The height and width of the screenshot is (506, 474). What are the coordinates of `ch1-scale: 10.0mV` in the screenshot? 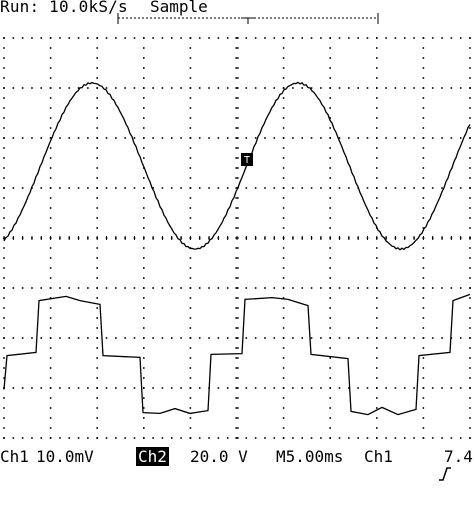 It's located at (65, 456).